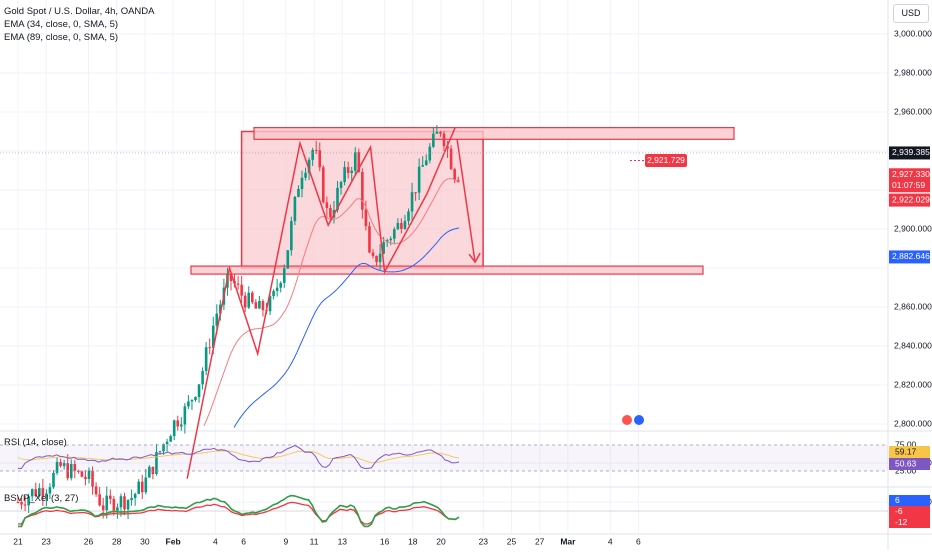 The image size is (932, 555). What do you see at coordinates (913, 228) in the screenshot?
I see `price-axis-tick: 2,900.000` at bounding box center [913, 228].